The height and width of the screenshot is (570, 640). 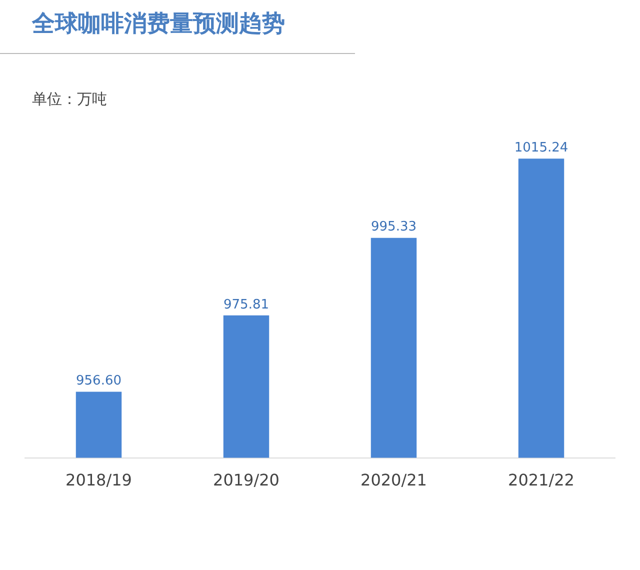 I want to click on chart-subtitle: 单位：万吨, so click(x=69, y=99).